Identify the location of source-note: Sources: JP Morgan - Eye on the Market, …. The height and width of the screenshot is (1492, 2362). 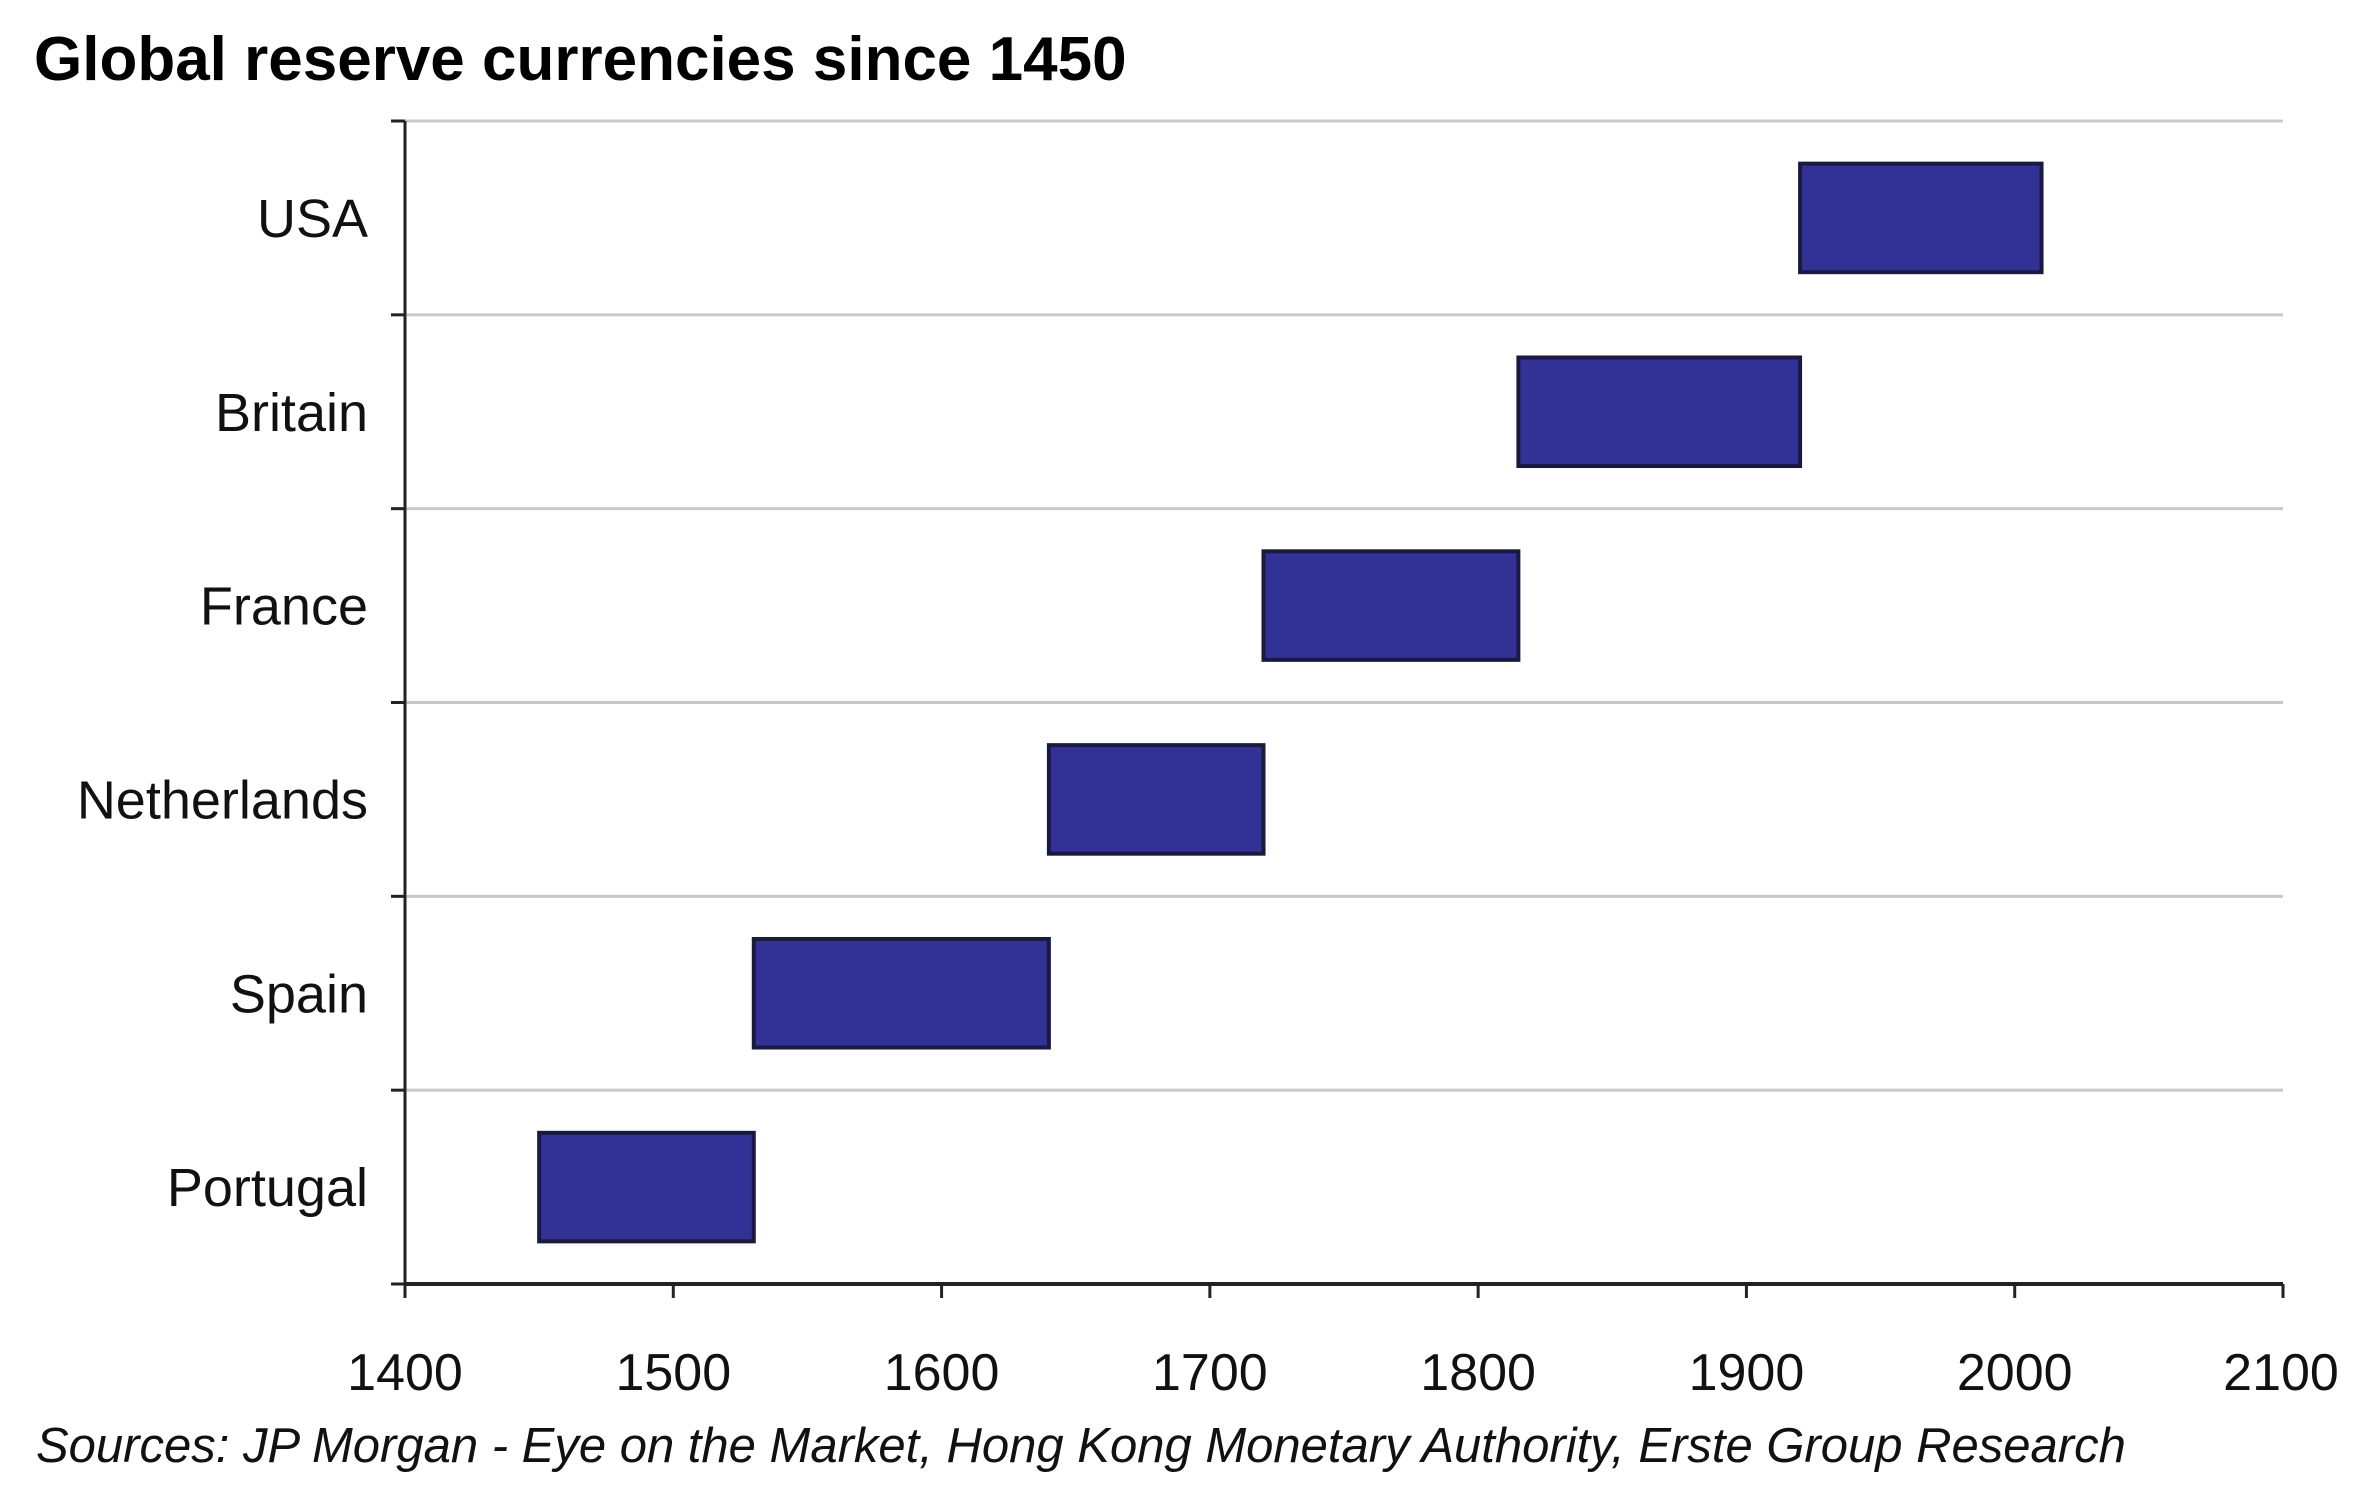
(1081, 1446).